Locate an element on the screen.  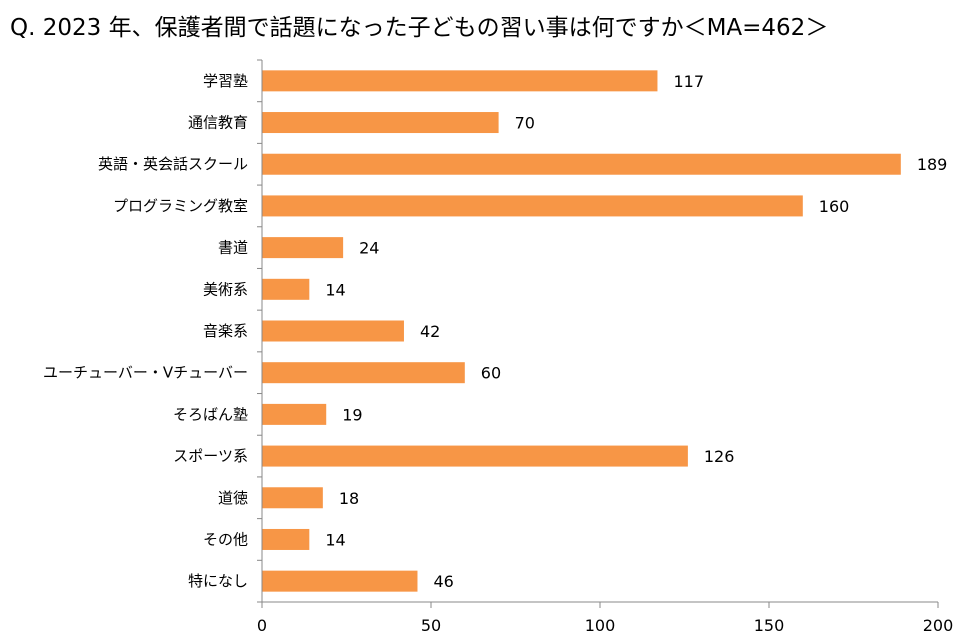
category-label-6: 音楽系 is located at coordinates (225, 331).